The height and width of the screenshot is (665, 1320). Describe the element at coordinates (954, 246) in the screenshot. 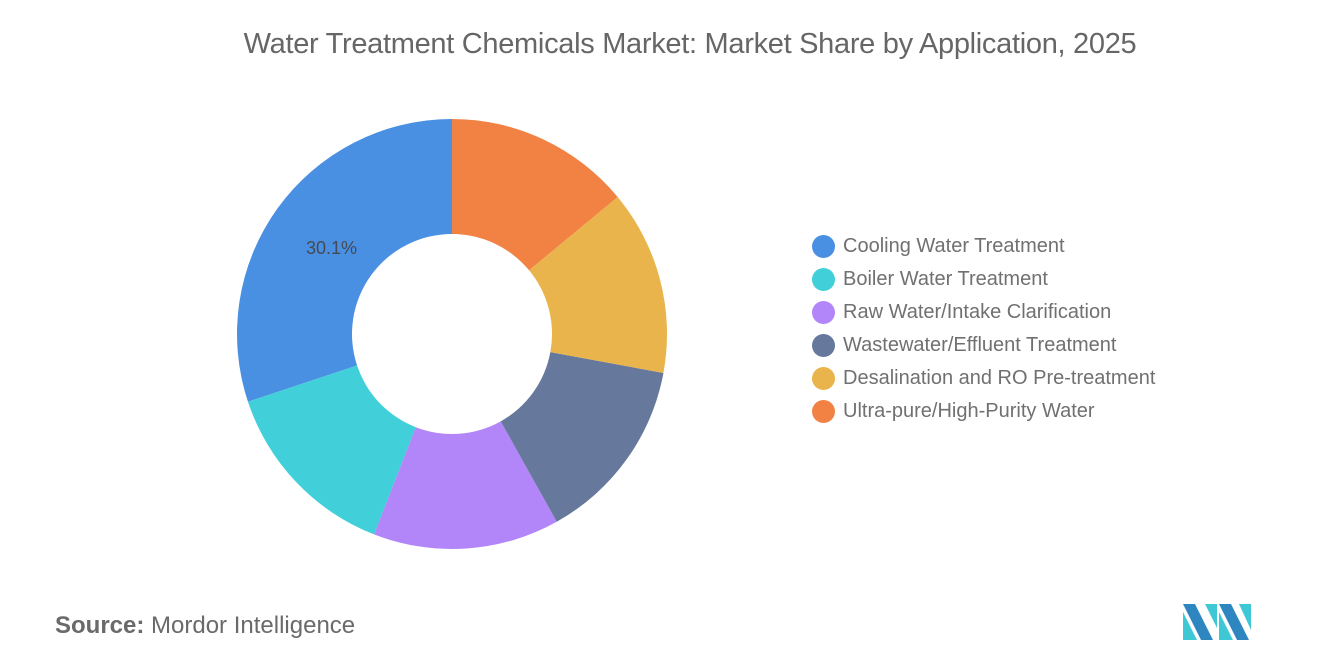

I see `legend-label: Cooling Water Treatment` at that location.